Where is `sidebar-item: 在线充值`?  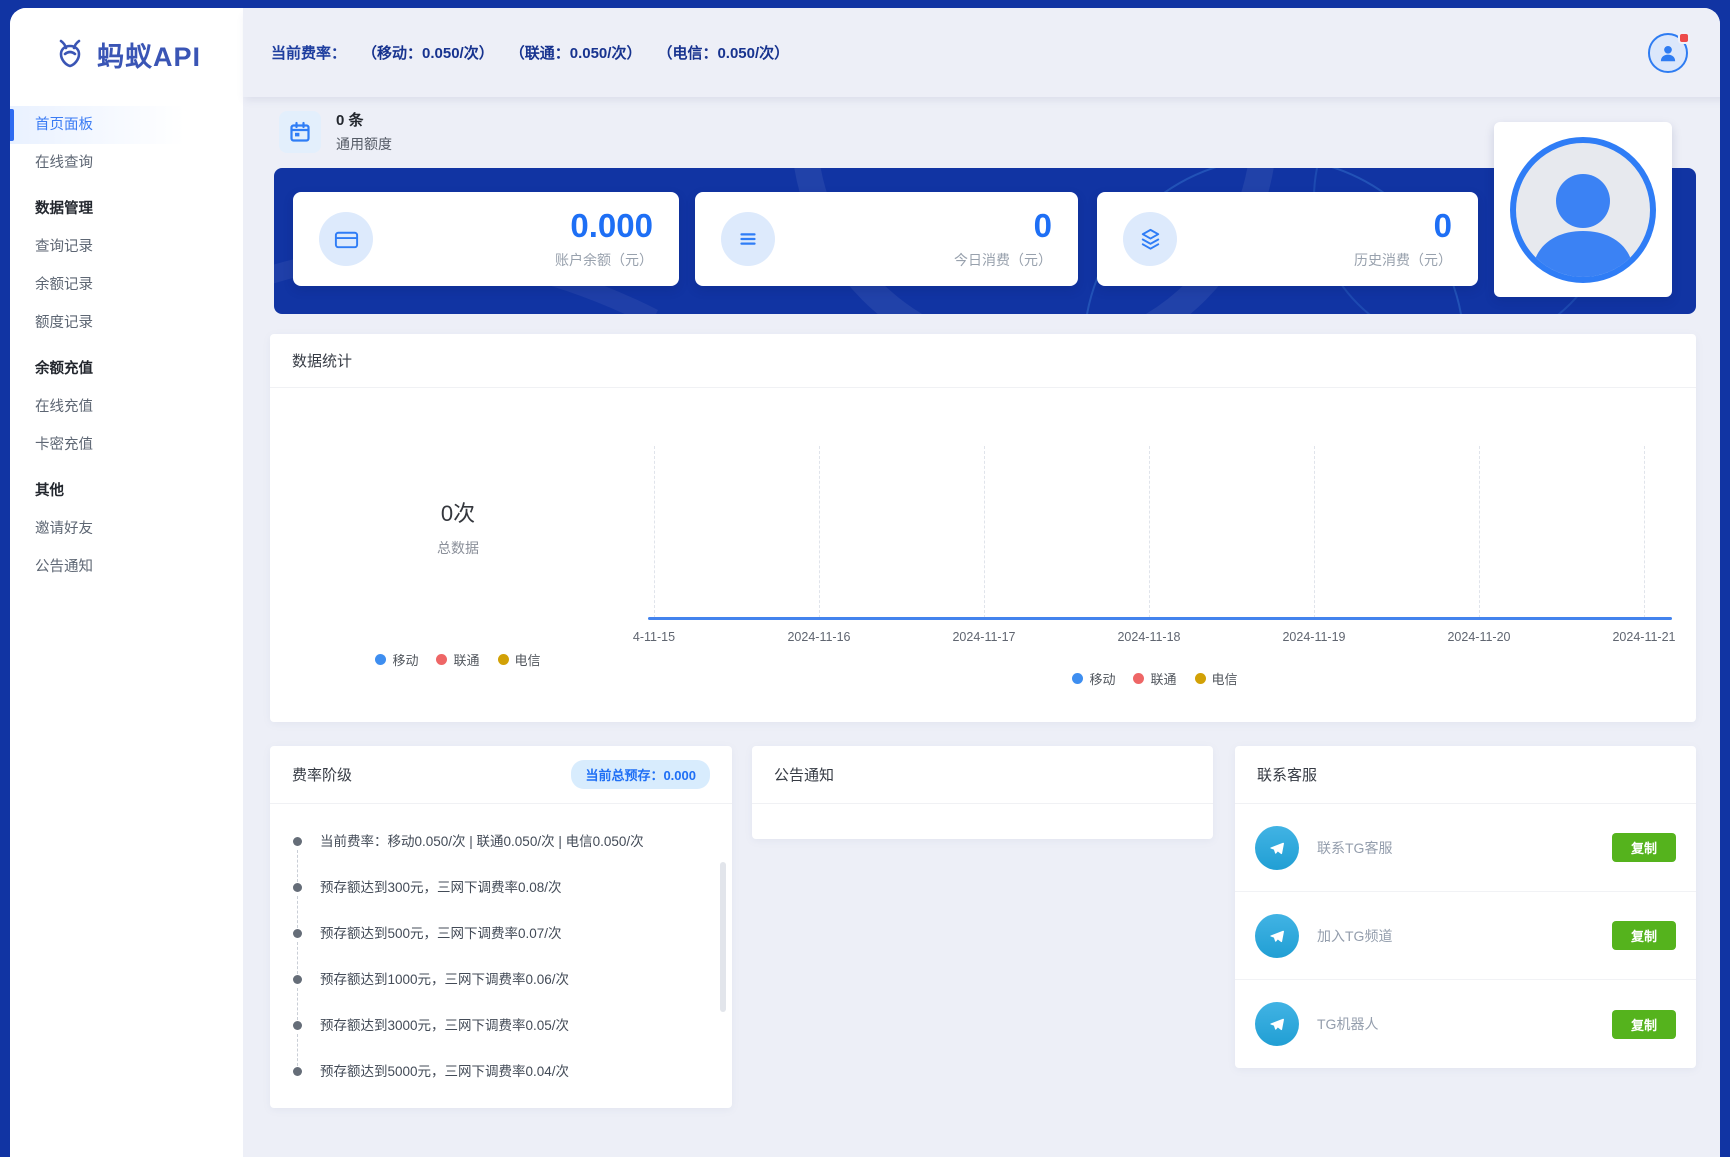 sidebar-item: 在线充值 is located at coordinates (64, 407).